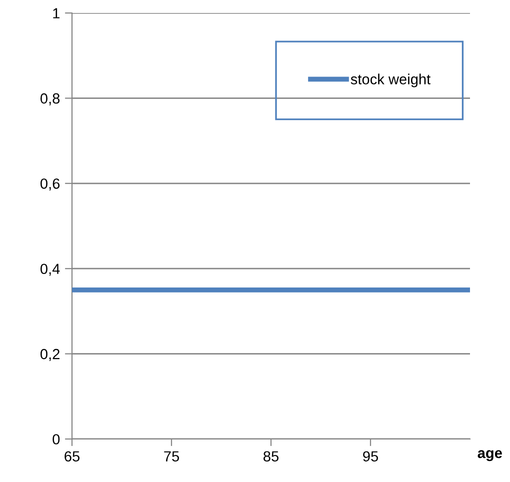  What do you see at coordinates (370, 456) in the screenshot?
I see `x-tick-label: 95` at bounding box center [370, 456].